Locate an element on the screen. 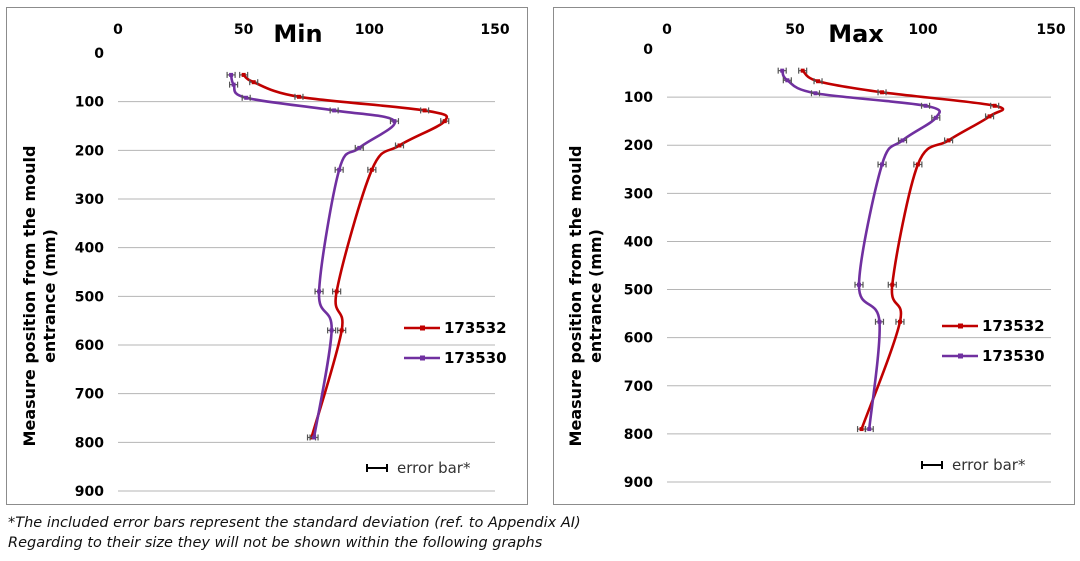 The image size is (1080, 561). y-tick-label: 0 is located at coordinates (648, 50).